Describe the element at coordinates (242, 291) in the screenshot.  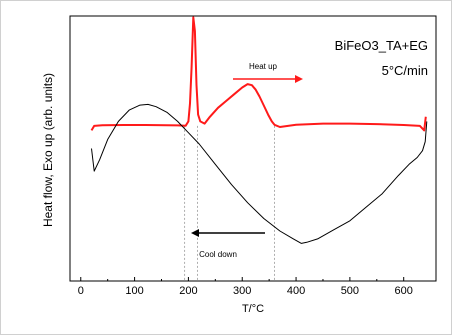
I see `x-tick-label: 300` at that location.